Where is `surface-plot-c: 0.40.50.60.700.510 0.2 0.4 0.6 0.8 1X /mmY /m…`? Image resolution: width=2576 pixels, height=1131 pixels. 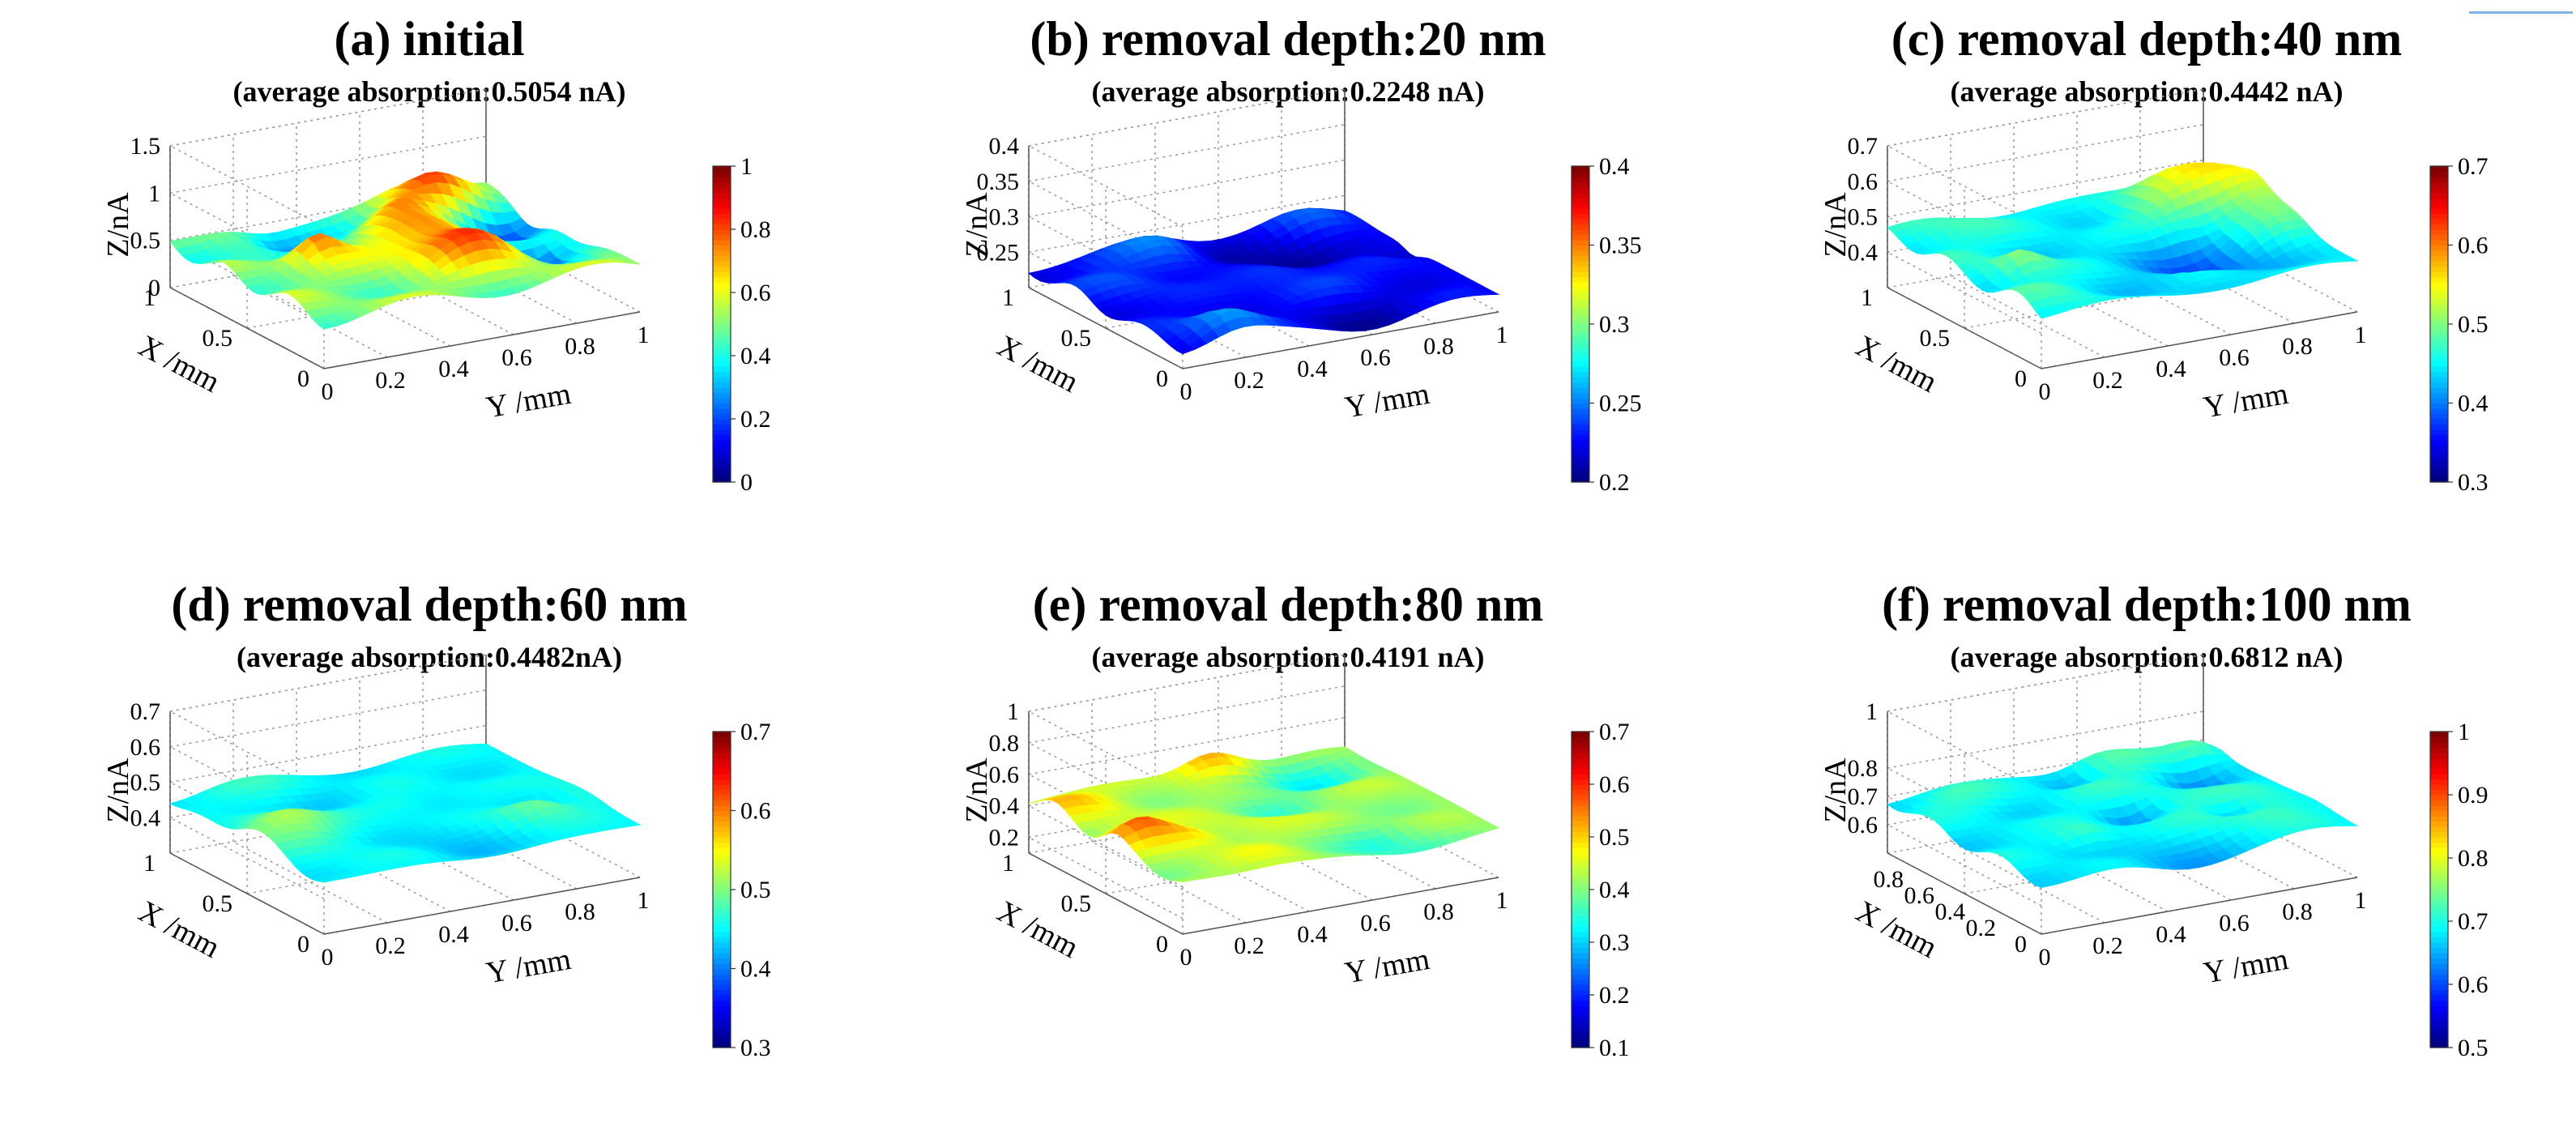 surface-plot-c: 0.40.50.60.700.510 0.2 0.4 0.6 0.8 1X /mmY /m… is located at coordinates (2154, 292).